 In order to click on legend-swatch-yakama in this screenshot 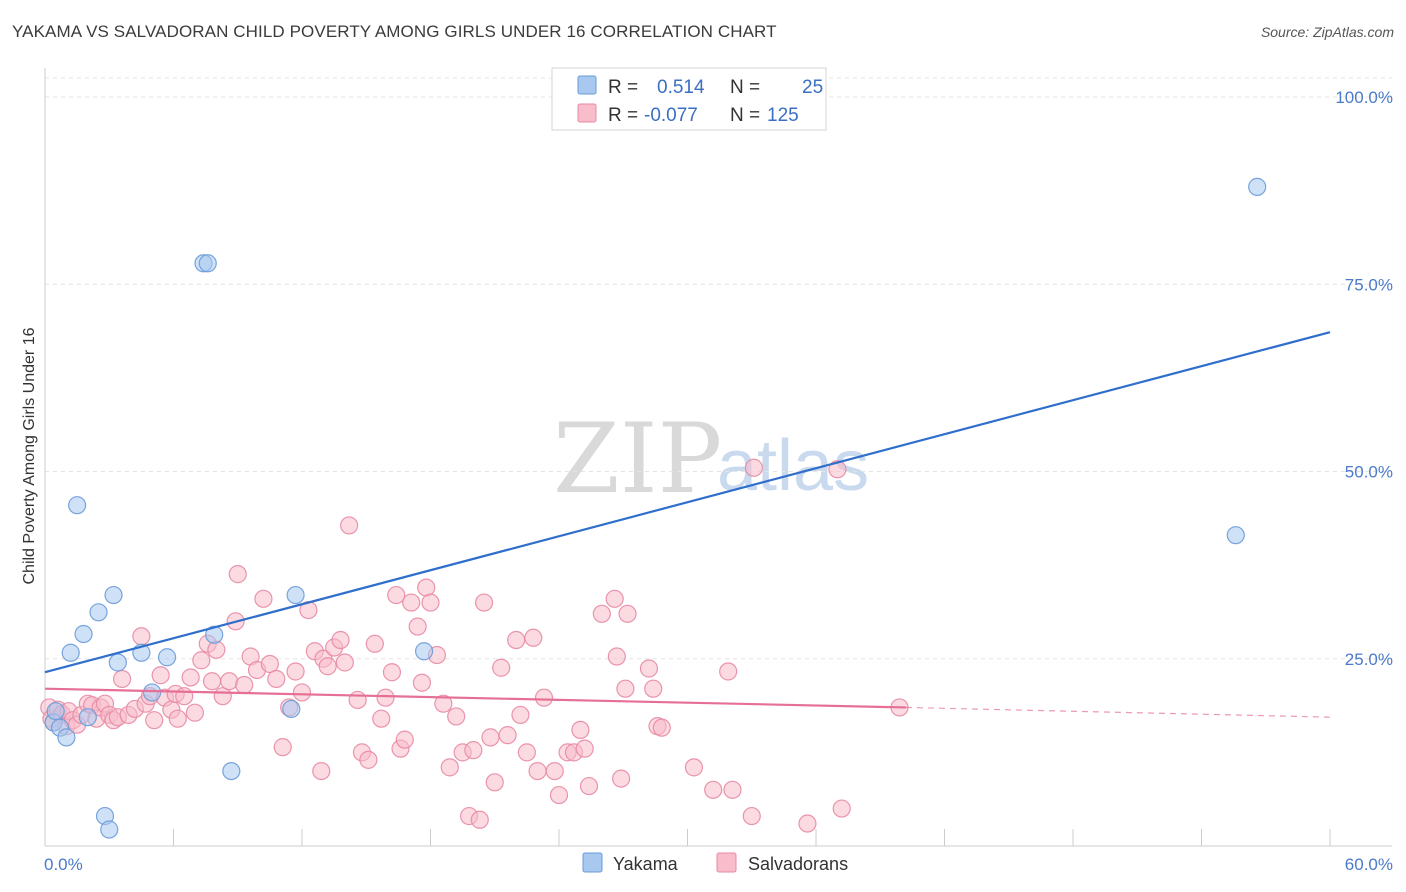, I will do `click(587, 85)`.